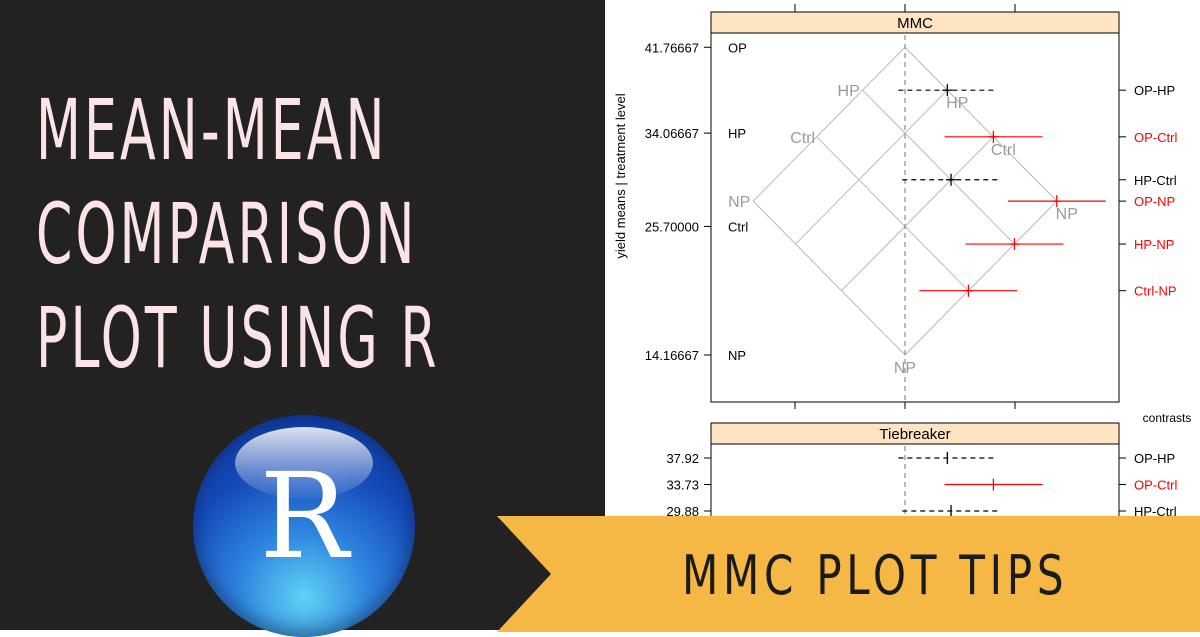 The width and height of the screenshot is (1200, 637). What do you see at coordinates (672, 133) in the screenshot?
I see `mean-tick-label: 34.06667` at bounding box center [672, 133].